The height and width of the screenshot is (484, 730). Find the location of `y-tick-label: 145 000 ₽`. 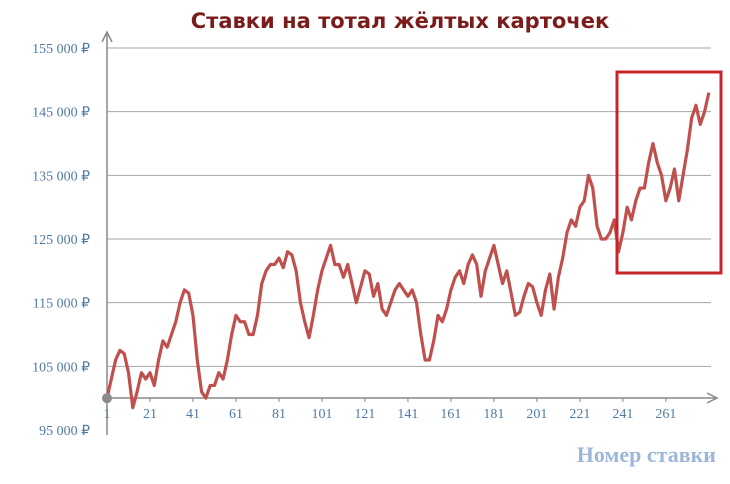

y-tick-label: 145 000 ₽ is located at coordinates (61, 113).